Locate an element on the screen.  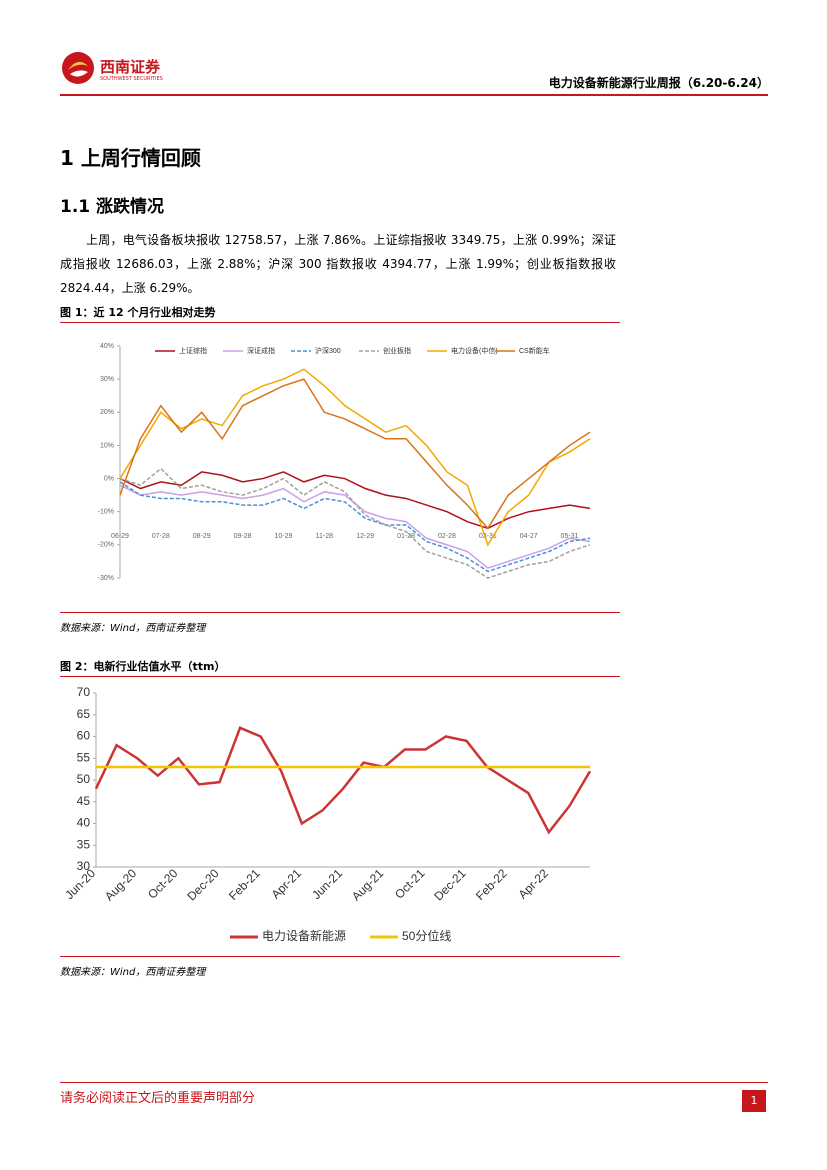
legend-label: 上证综指 is located at coordinates (193, 350).